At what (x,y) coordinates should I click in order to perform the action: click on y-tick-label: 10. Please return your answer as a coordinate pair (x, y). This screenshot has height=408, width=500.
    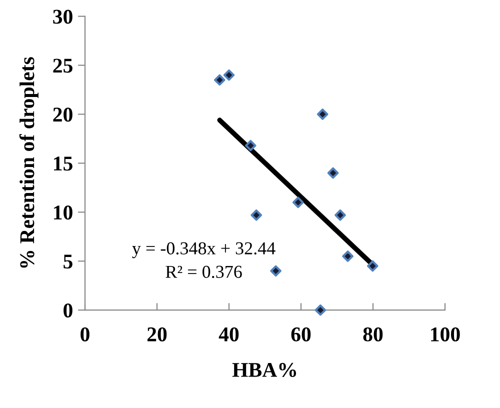
    Looking at the image, I should click on (63, 213).